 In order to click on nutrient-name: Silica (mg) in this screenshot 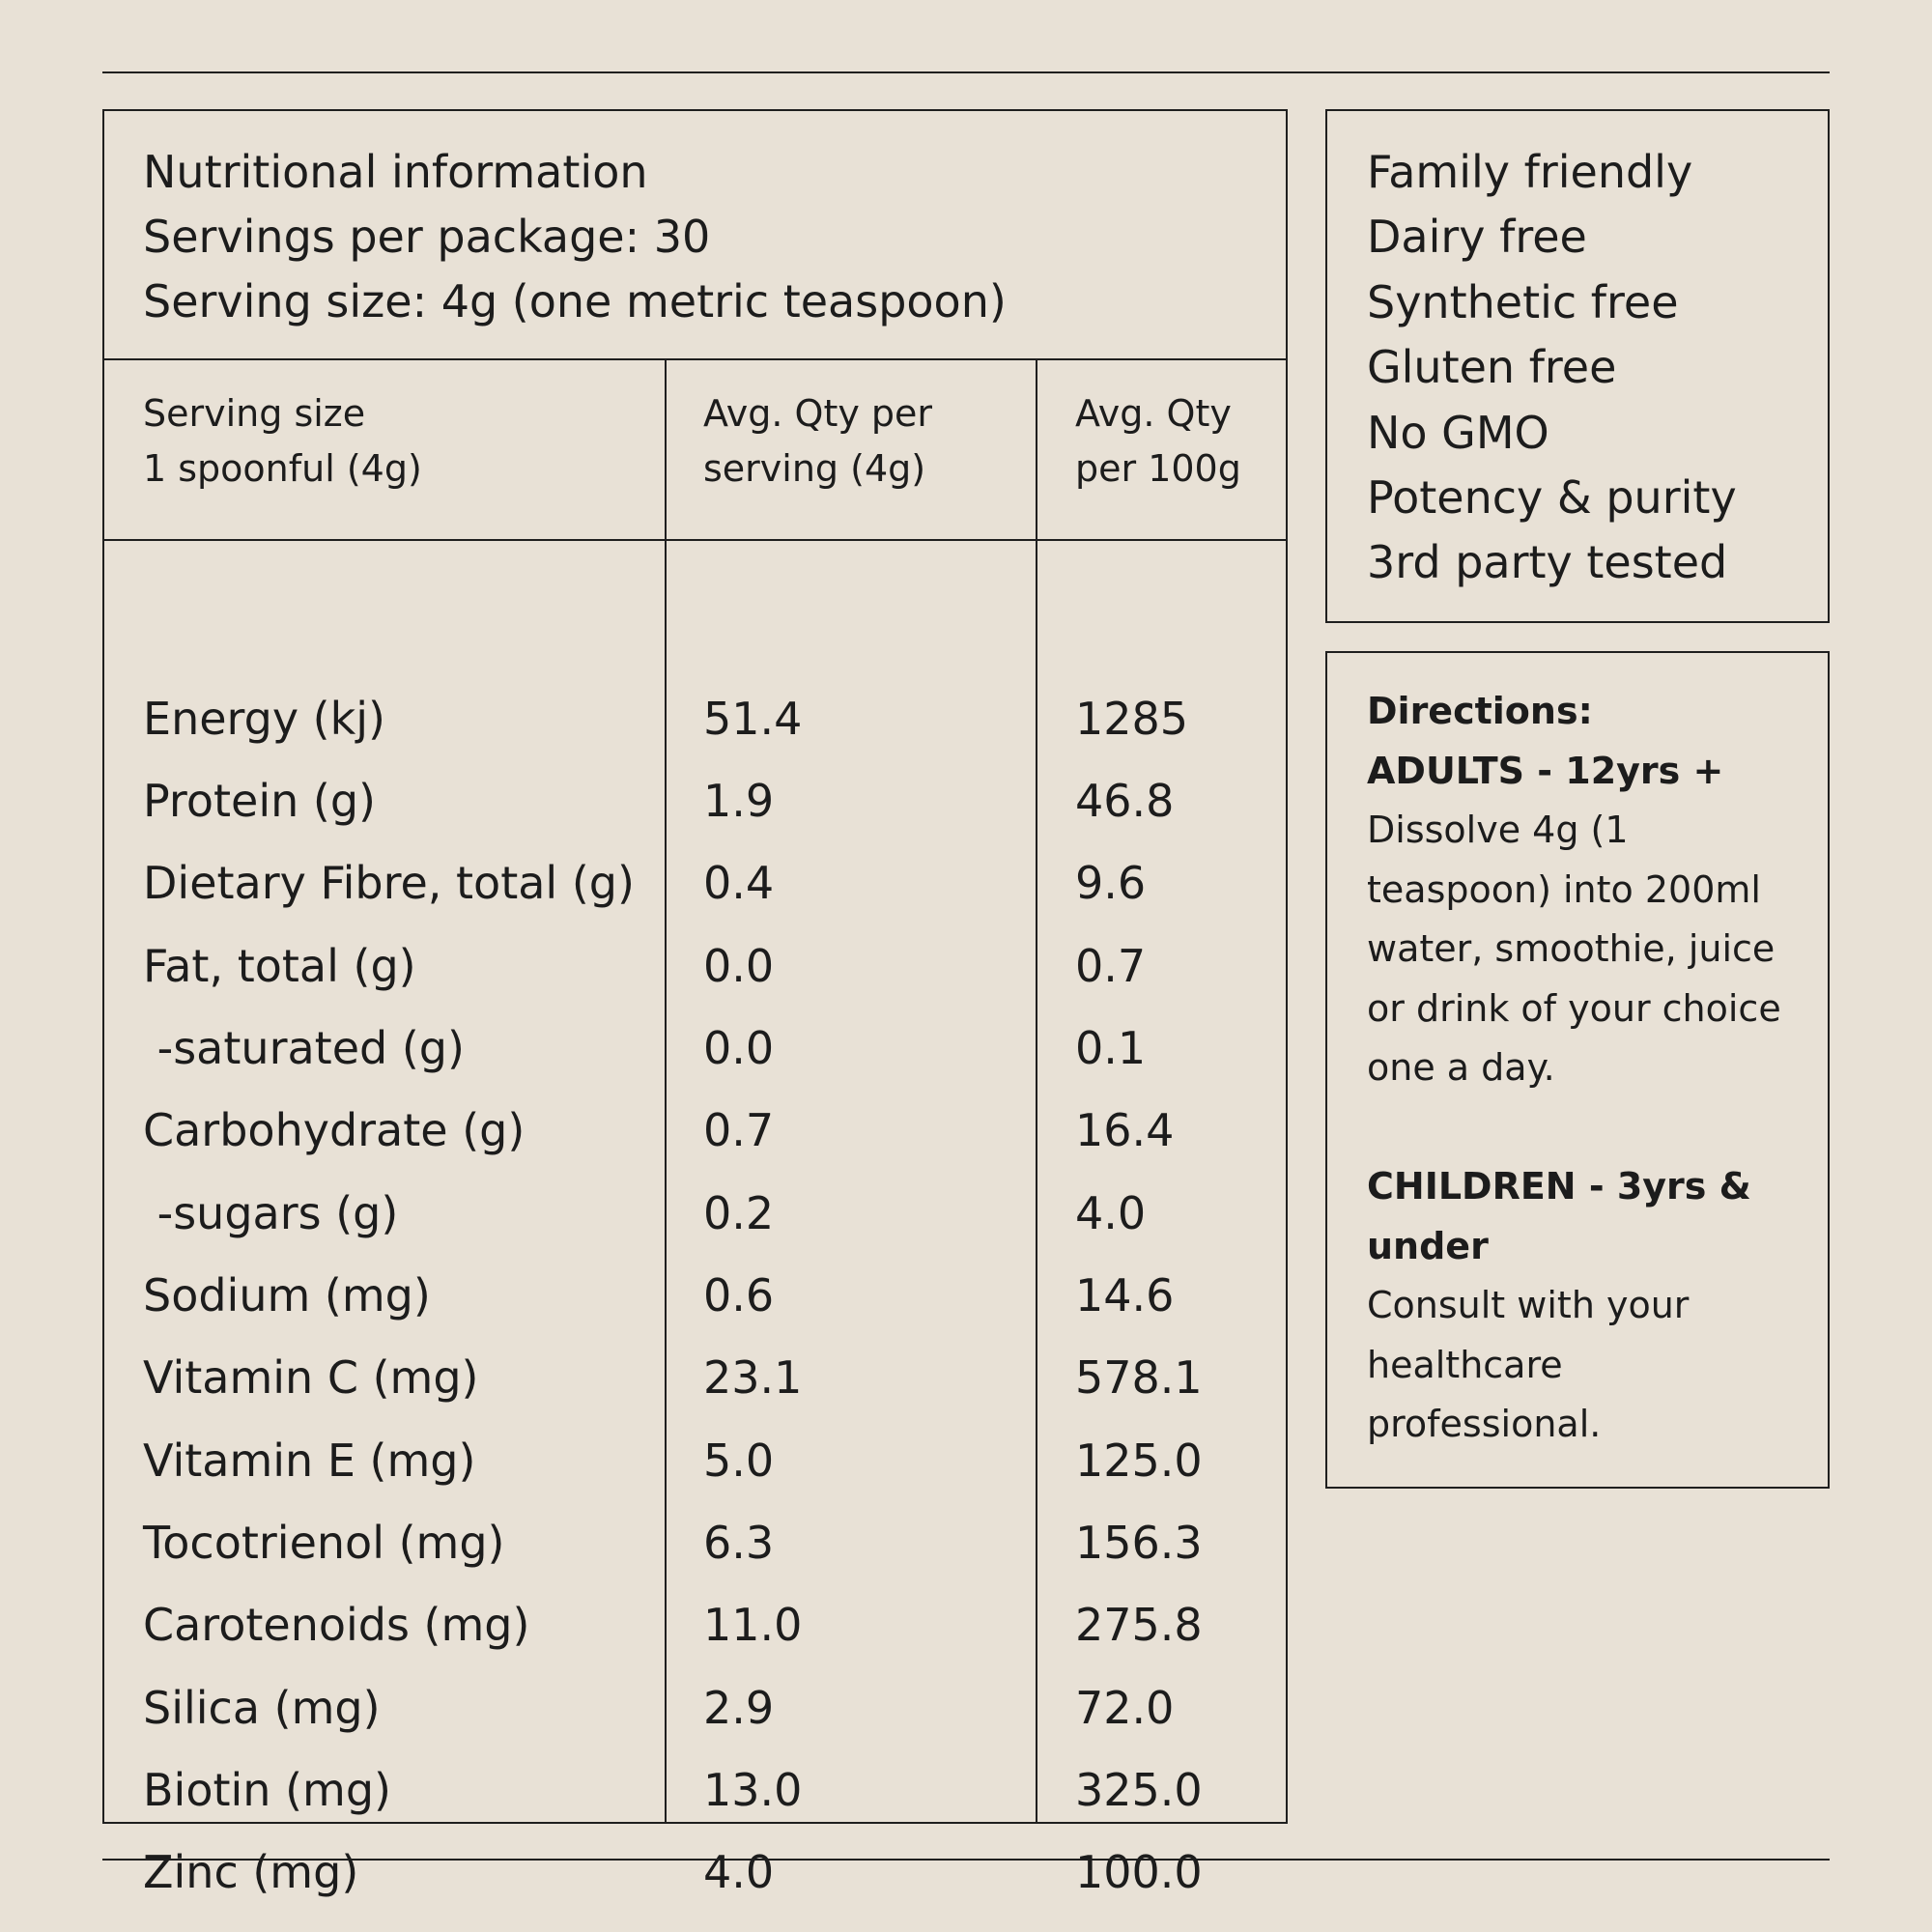, I will do `click(262, 1708)`.